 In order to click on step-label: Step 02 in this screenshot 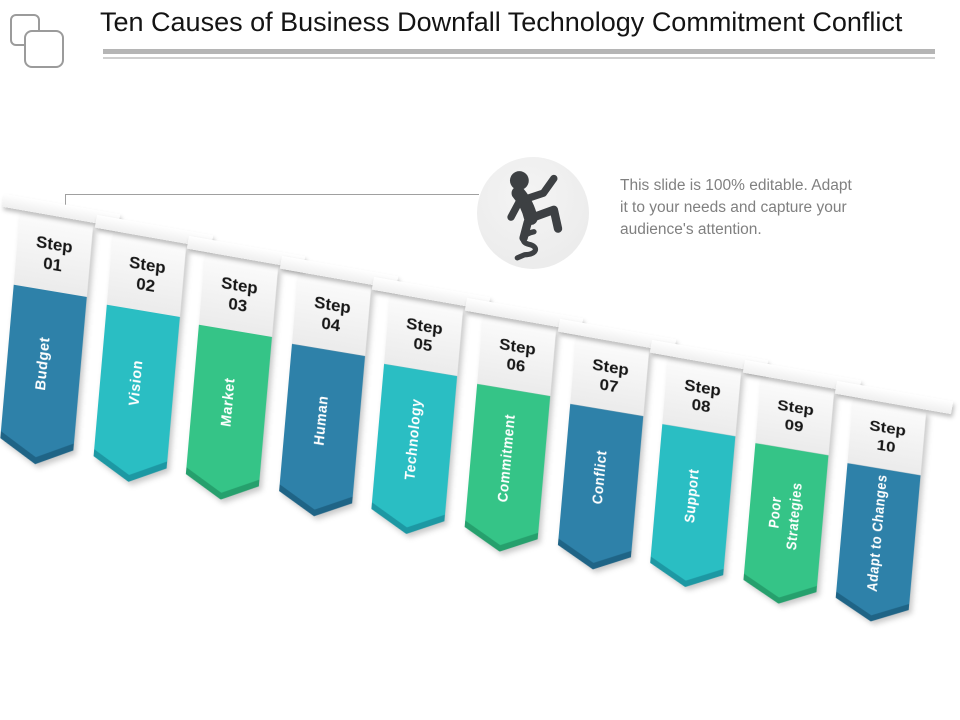, I will do `click(146, 276)`.